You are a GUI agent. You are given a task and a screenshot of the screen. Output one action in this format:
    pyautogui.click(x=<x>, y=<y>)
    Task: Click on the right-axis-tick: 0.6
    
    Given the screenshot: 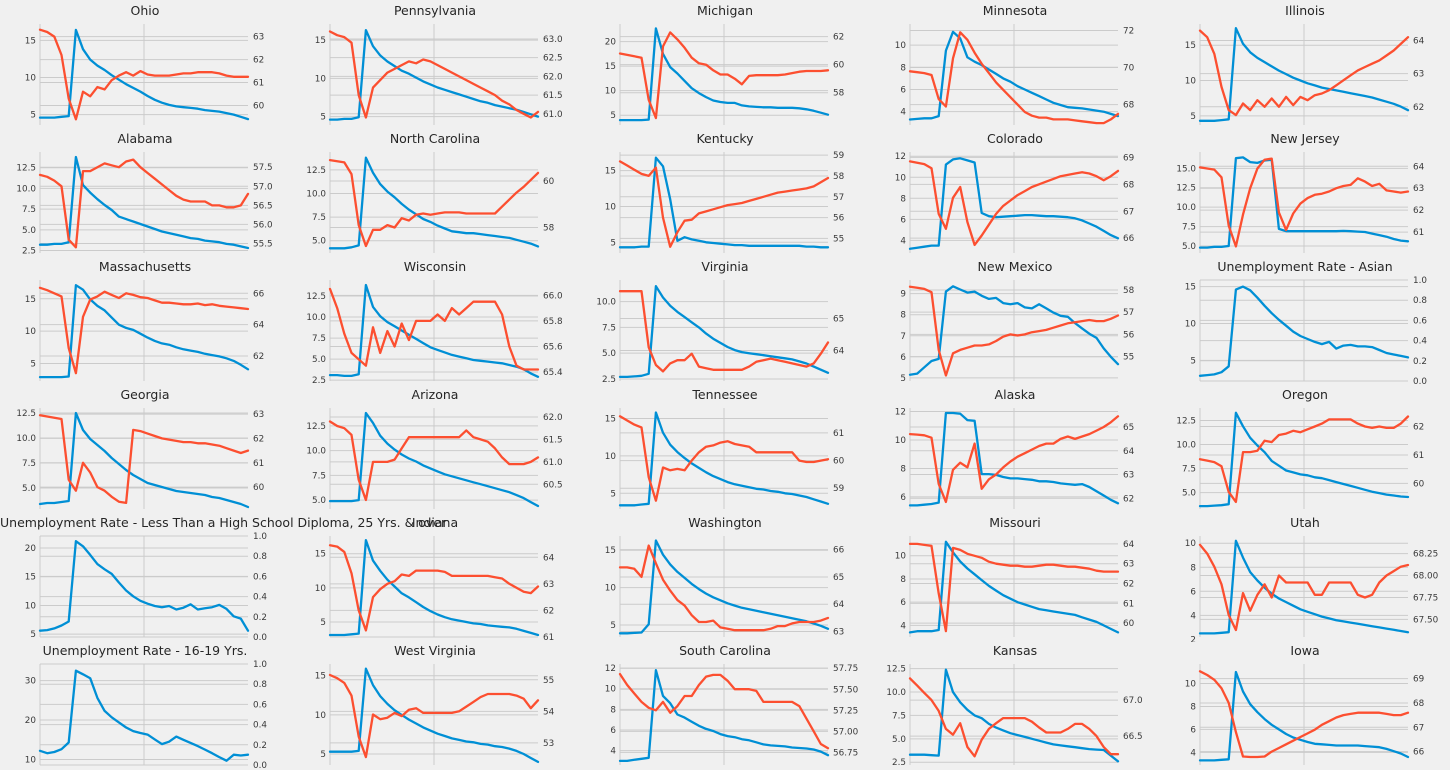 What is the action you would take?
    pyautogui.click(x=1420, y=321)
    